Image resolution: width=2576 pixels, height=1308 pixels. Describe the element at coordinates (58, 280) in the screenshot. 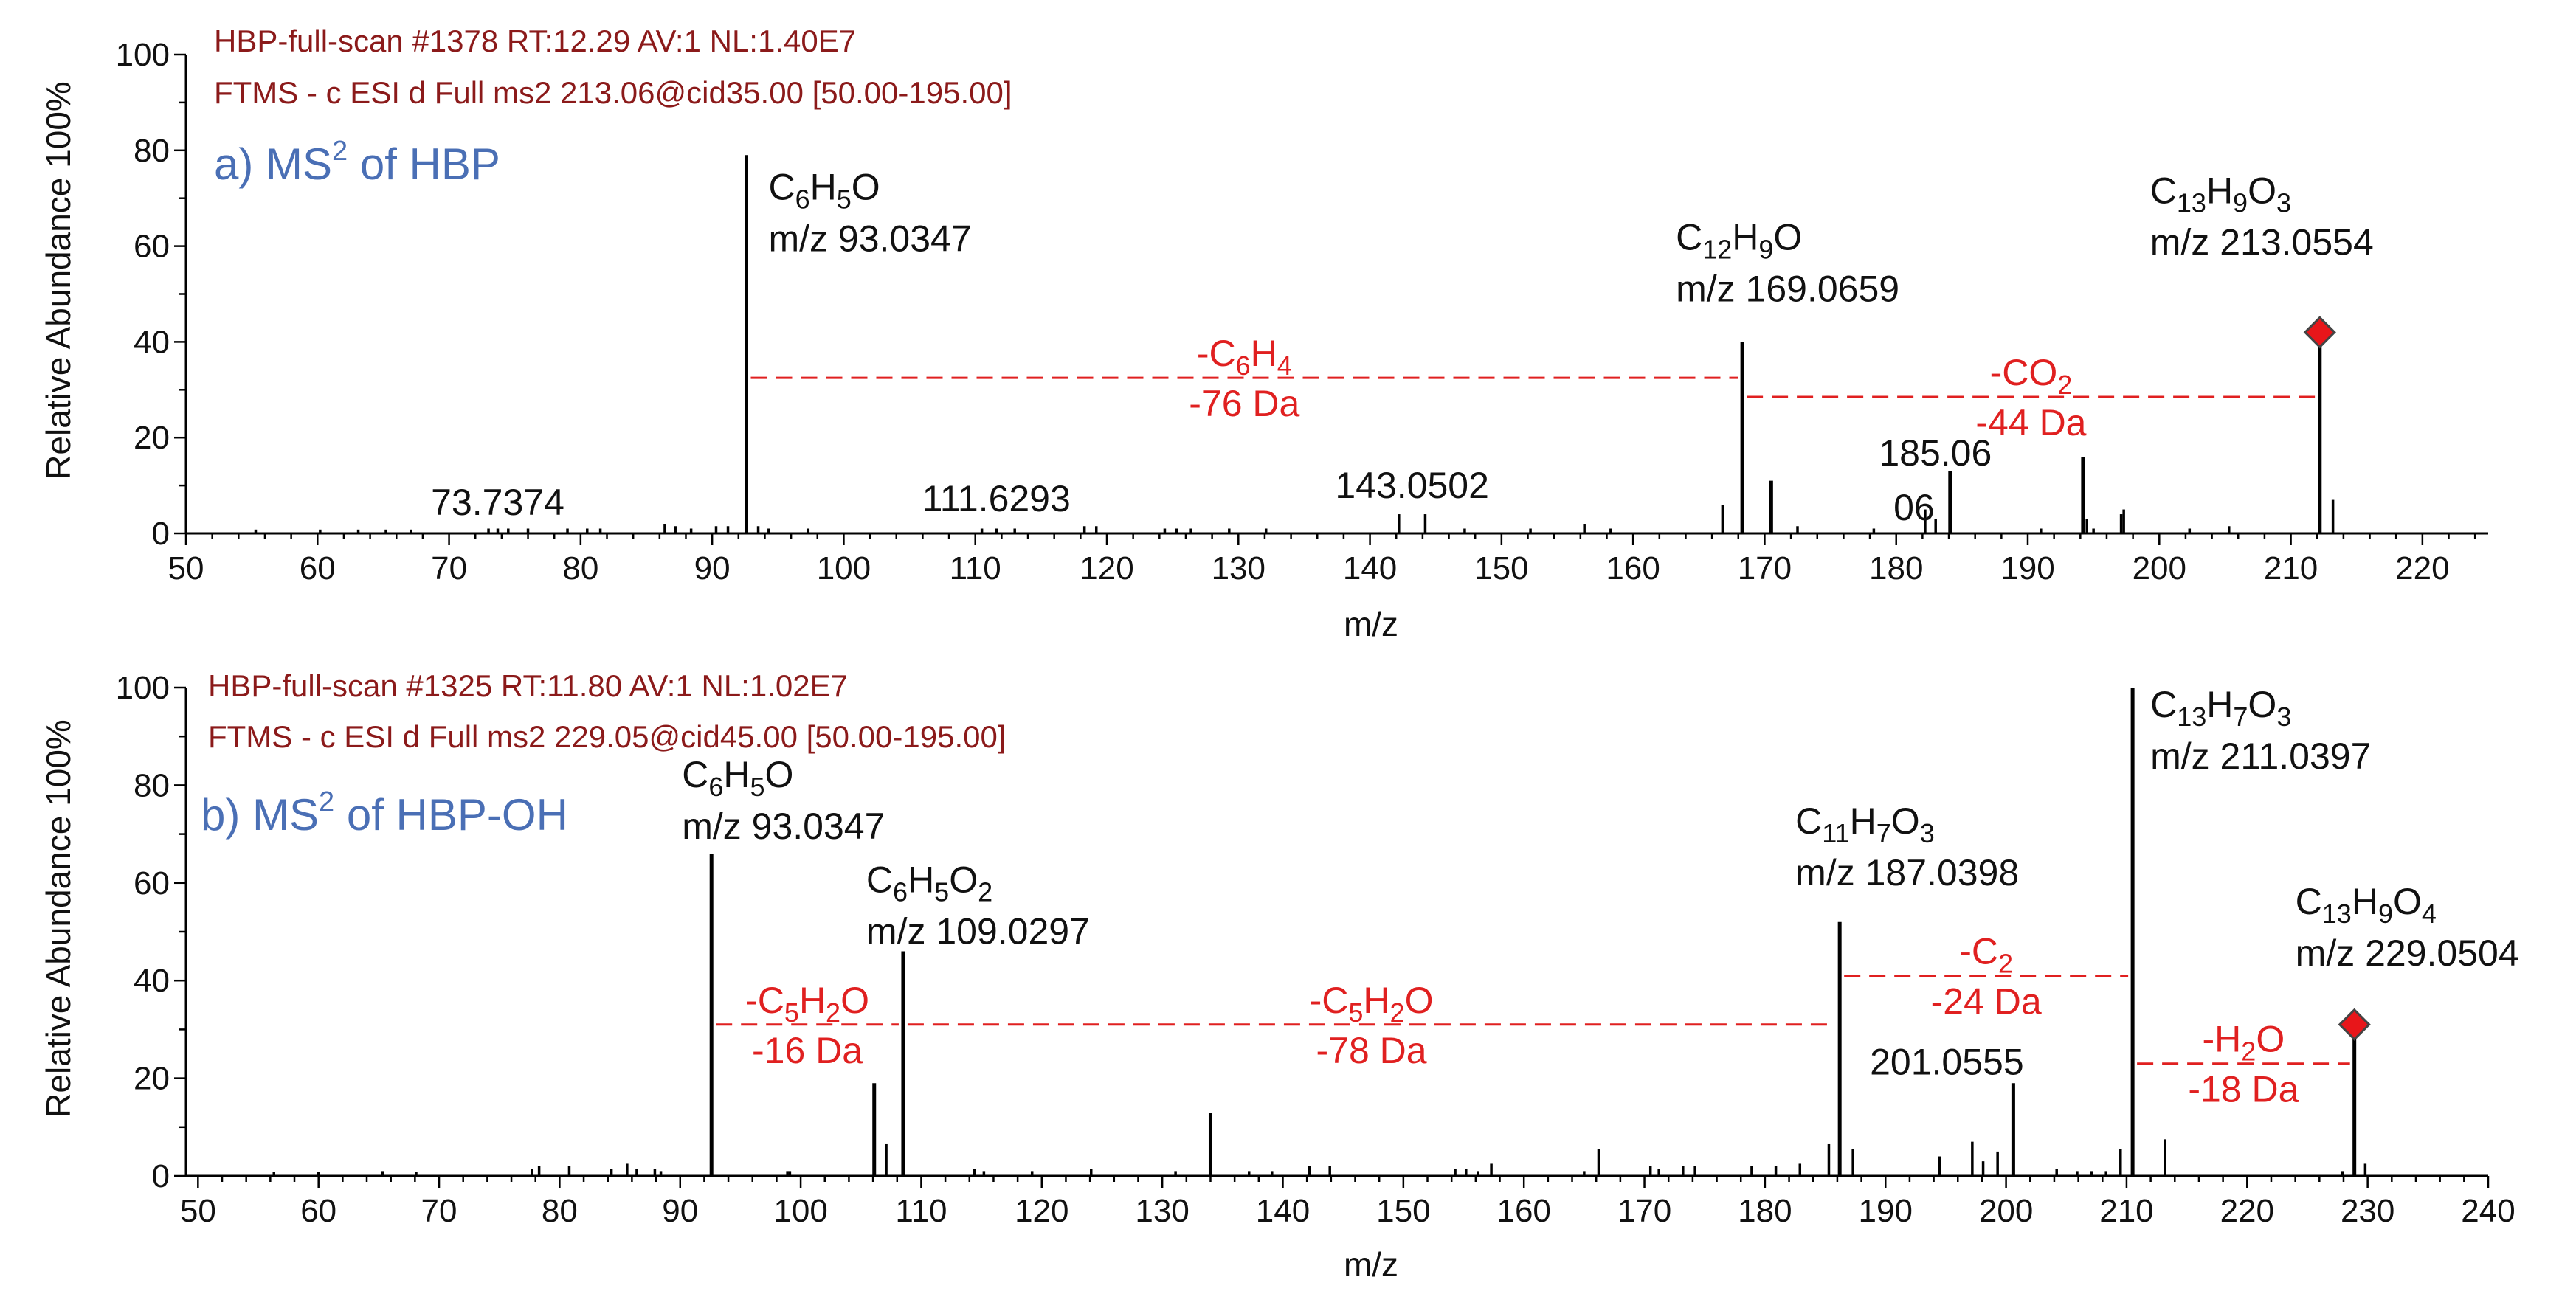

I see `panel-a-y-axis-label: Relative Abundance 100%` at that location.